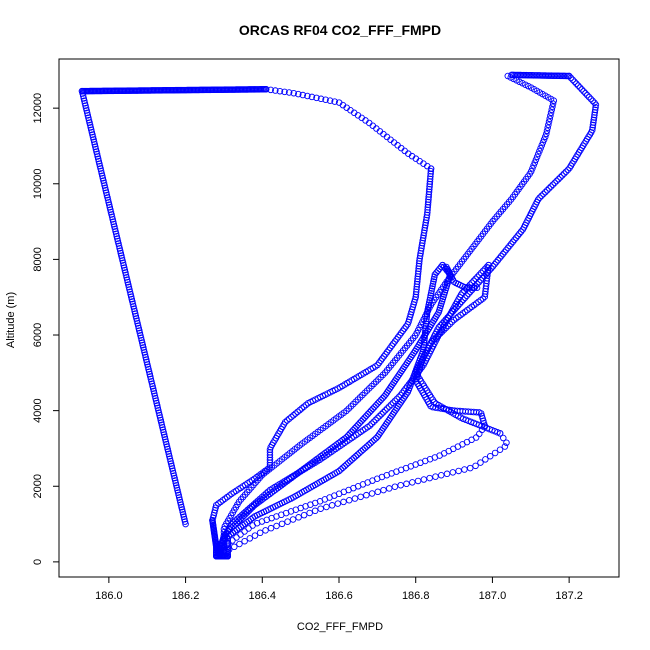 This screenshot has height=650, width=650. Describe the element at coordinates (340, 627) in the screenshot. I see `x-axis-label: CO2_FFF_FMPD` at that location.